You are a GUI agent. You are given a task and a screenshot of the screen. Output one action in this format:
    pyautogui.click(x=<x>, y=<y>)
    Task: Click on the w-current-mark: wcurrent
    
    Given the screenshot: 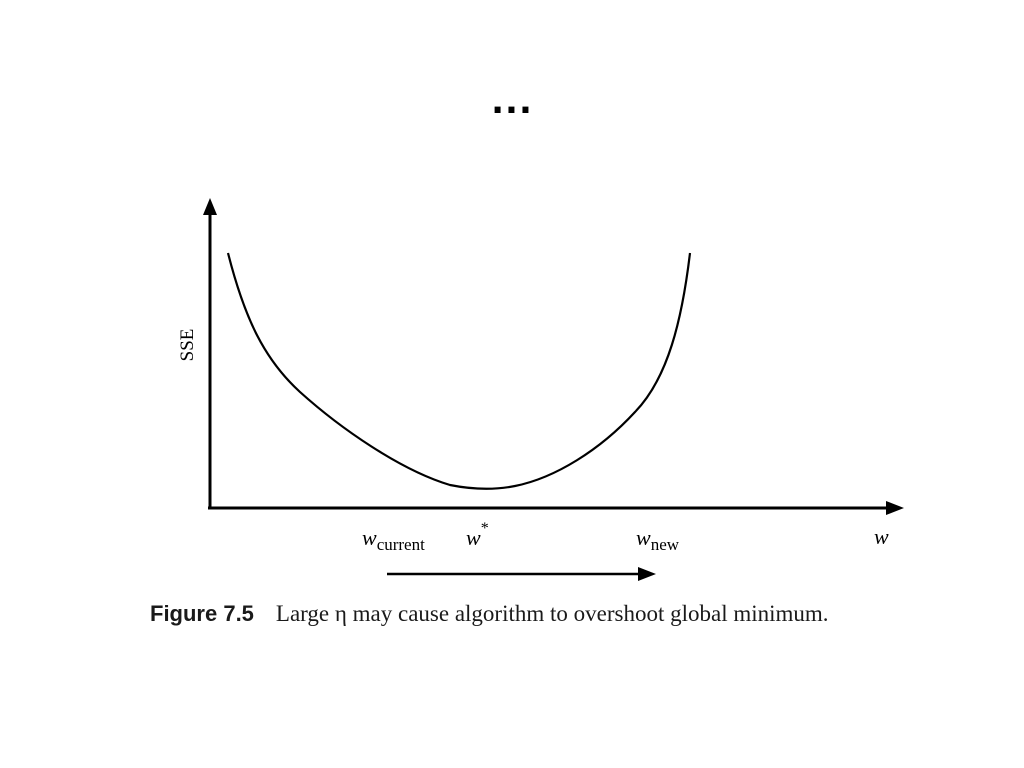 What is the action you would take?
    pyautogui.click(x=393, y=539)
    